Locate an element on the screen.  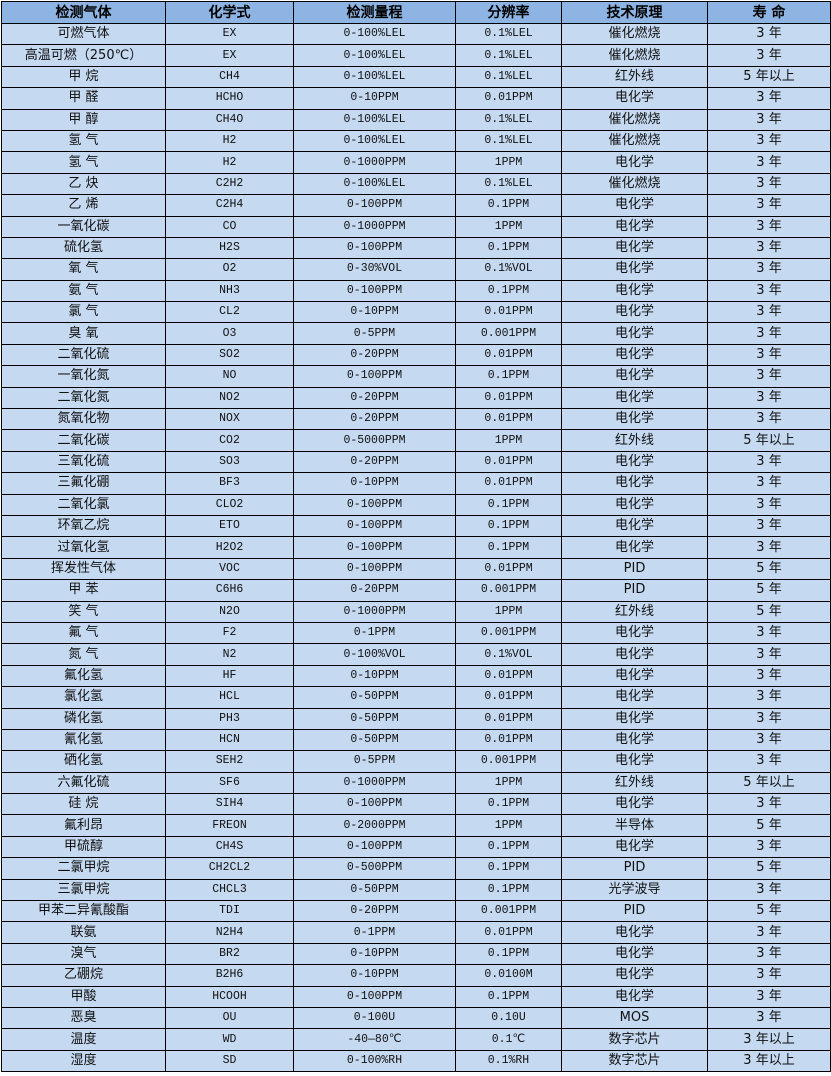
gas-name-cell: 甲 醛 is located at coordinates (83, 98).